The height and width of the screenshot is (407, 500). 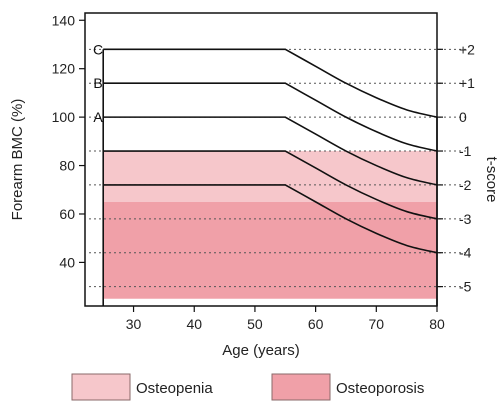 What do you see at coordinates (64, 20) in the screenshot?
I see `y-tick-label: 140` at bounding box center [64, 20].